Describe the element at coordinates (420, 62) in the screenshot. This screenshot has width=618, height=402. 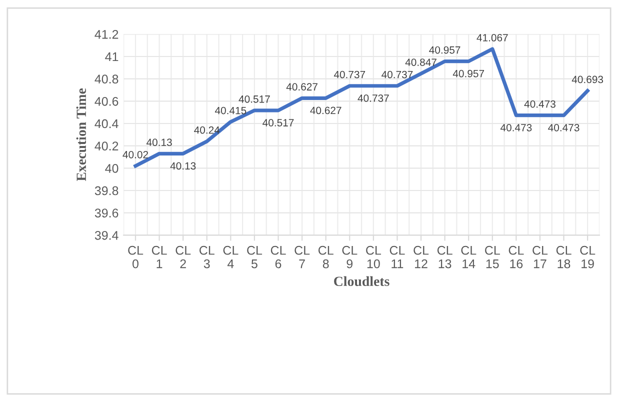
I see `data-label: 40.847` at that location.